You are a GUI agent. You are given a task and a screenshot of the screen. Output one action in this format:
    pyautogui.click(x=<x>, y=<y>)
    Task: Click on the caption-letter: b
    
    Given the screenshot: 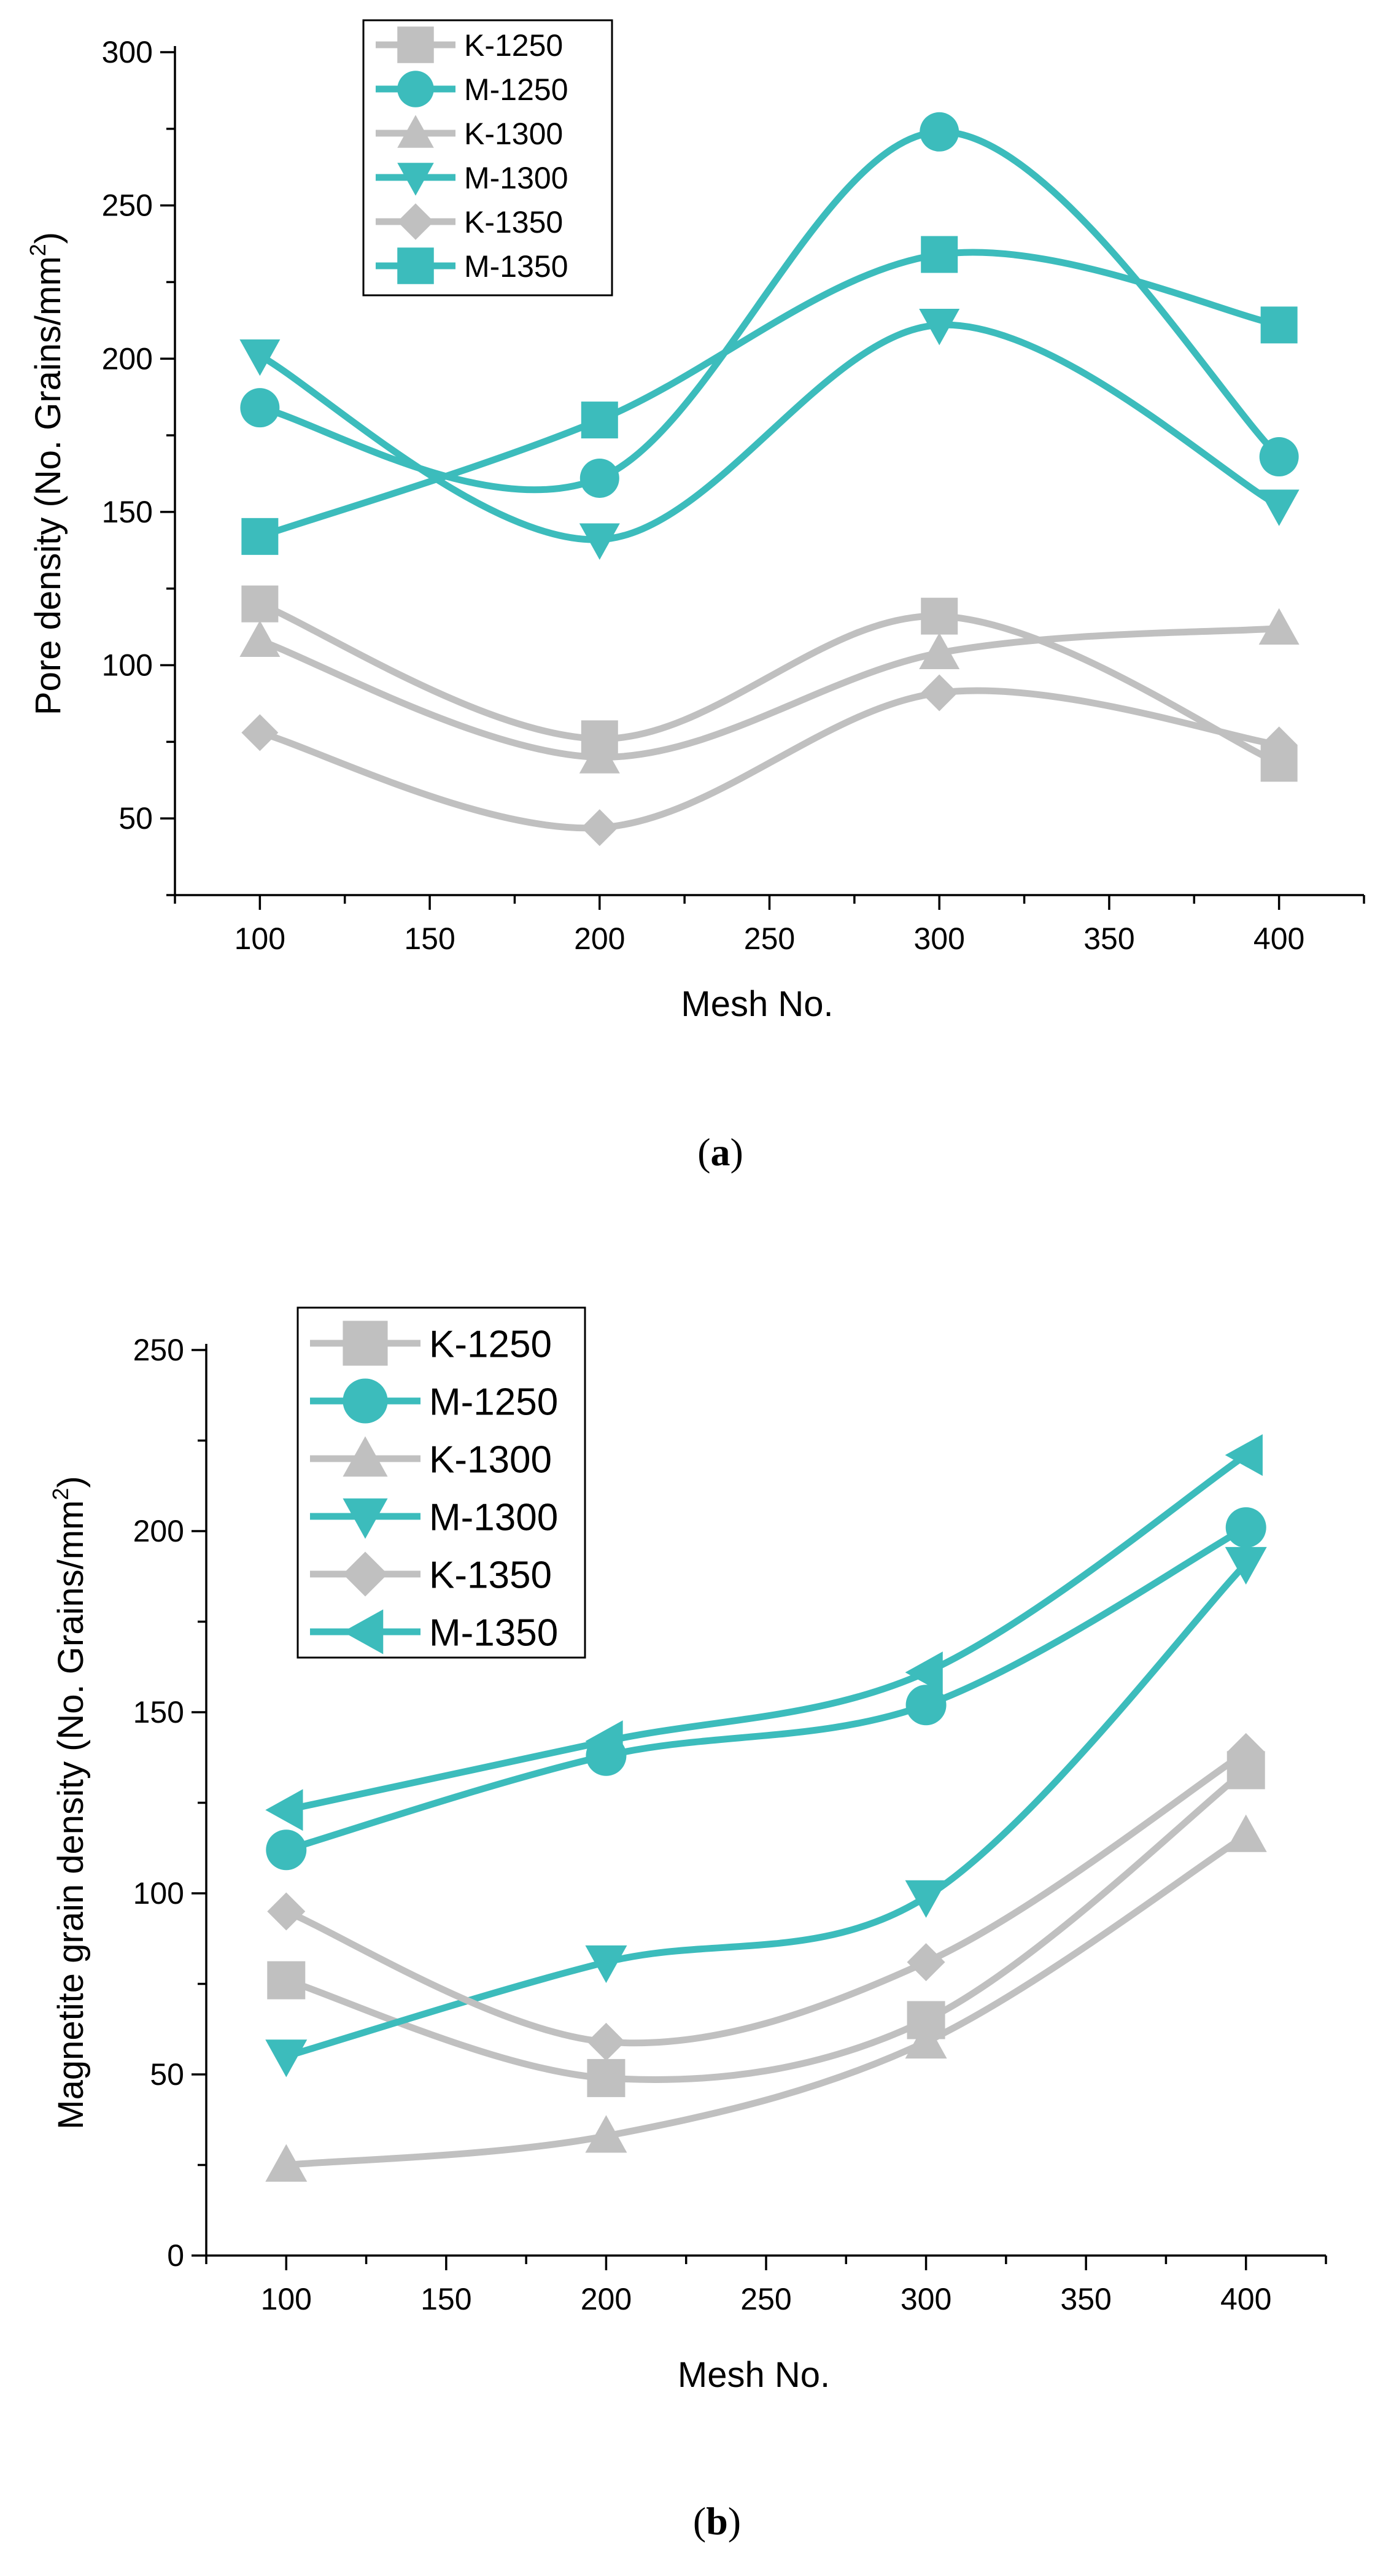 What is the action you would take?
    pyautogui.click(x=717, y=2521)
    